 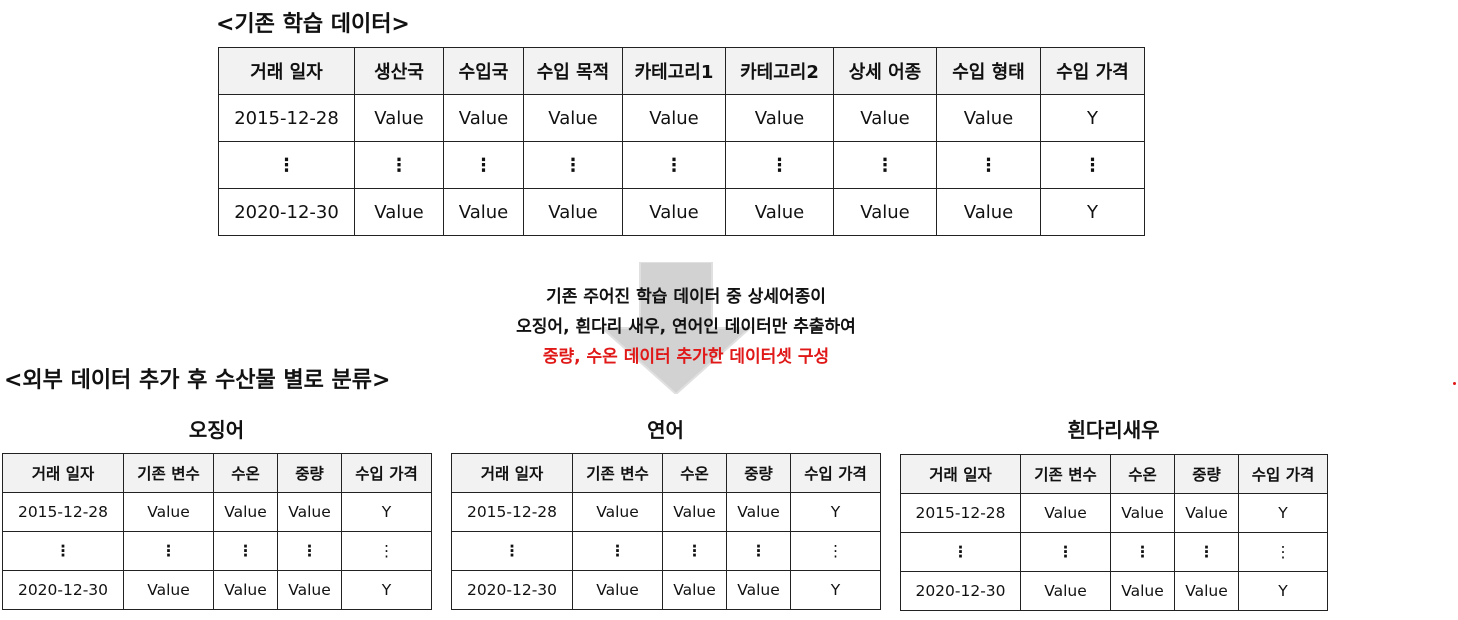 What do you see at coordinates (1113, 430) in the screenshot?
I see `subtable-title-whiteleg-shrimp: 흰다리새우` at bounding box center [1113, 430].